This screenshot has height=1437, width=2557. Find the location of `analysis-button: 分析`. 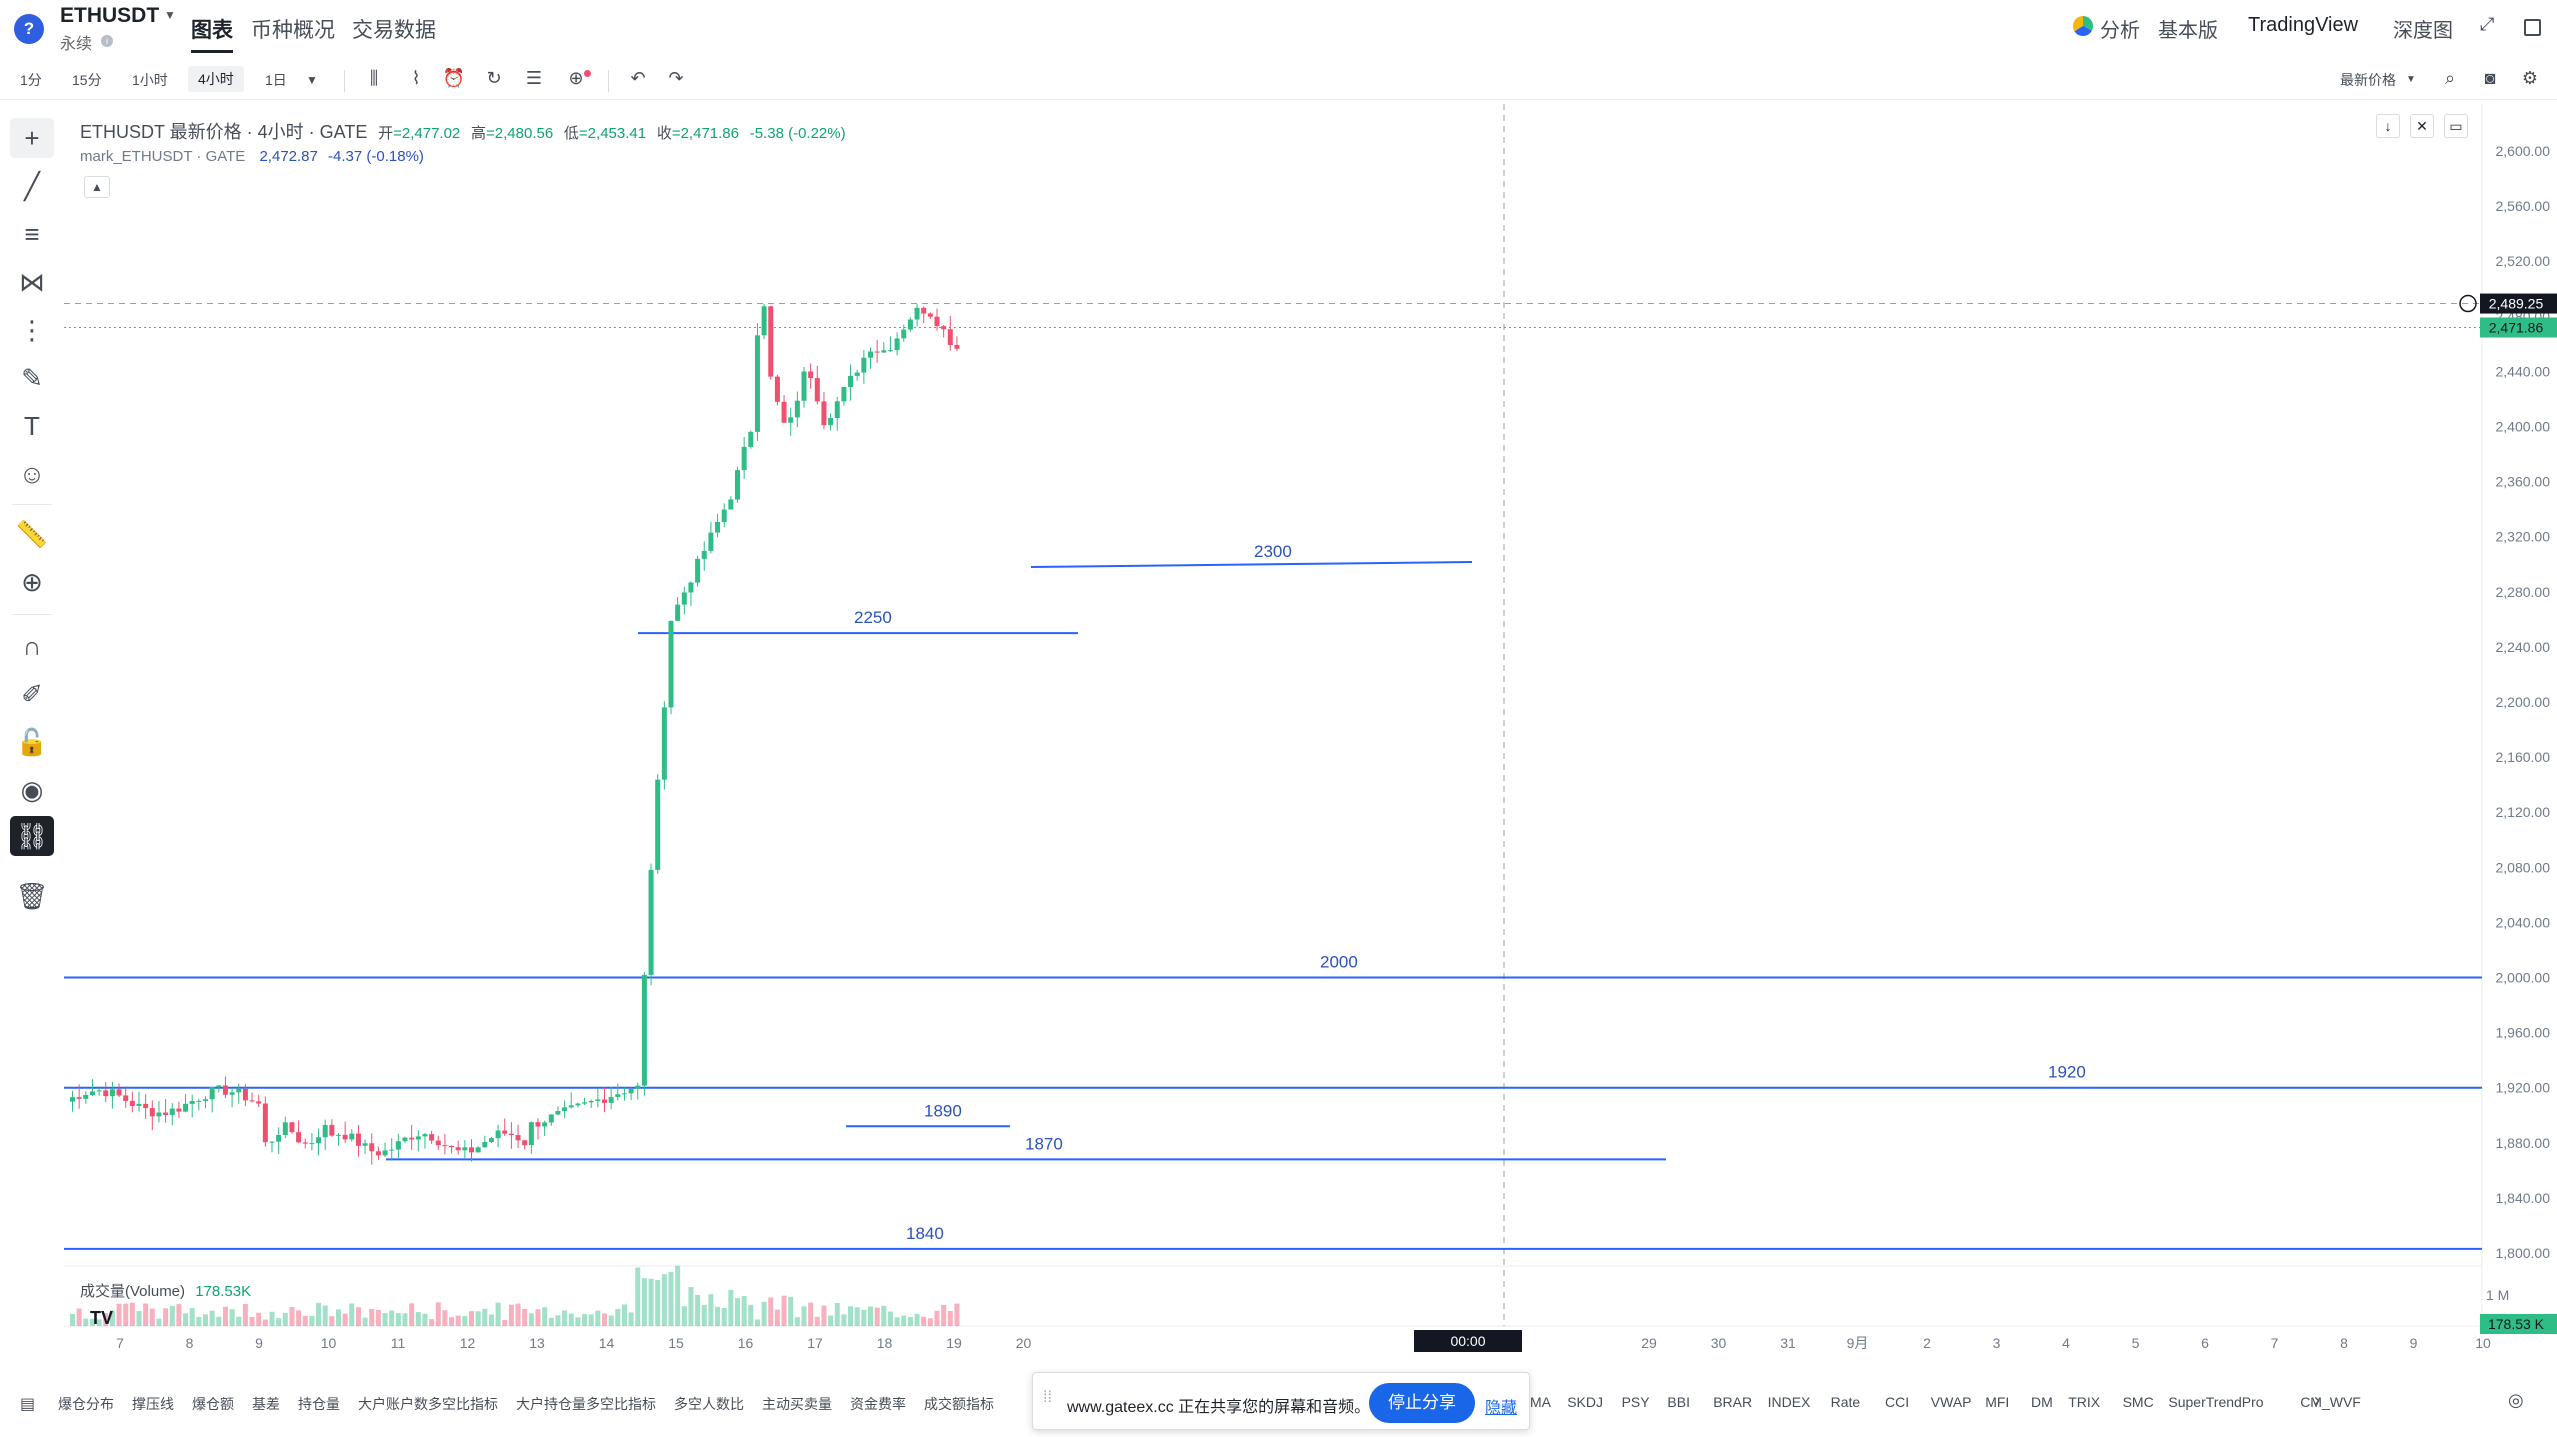

analysis-button: 分析 is located at coordinates (2120, 31).